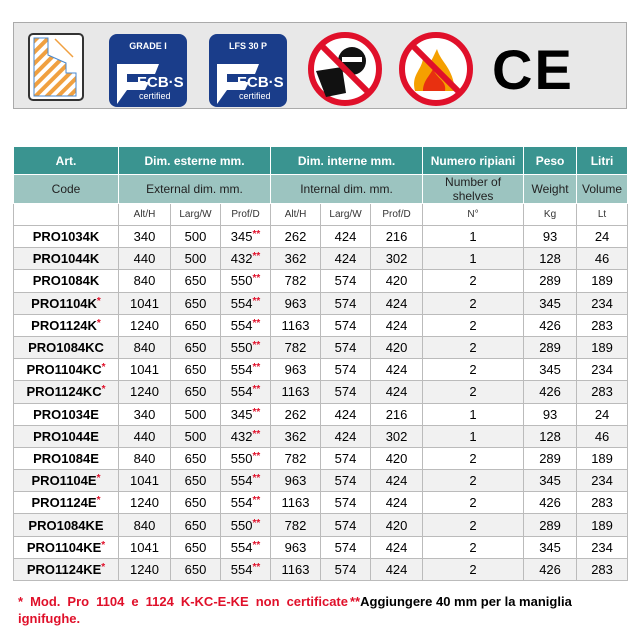 The height and width of the screenshot is (640, 640). Describe the element at coordinates (66, 458) in the screenshot. I see `code-cell-value: PRO1084E` at that location.